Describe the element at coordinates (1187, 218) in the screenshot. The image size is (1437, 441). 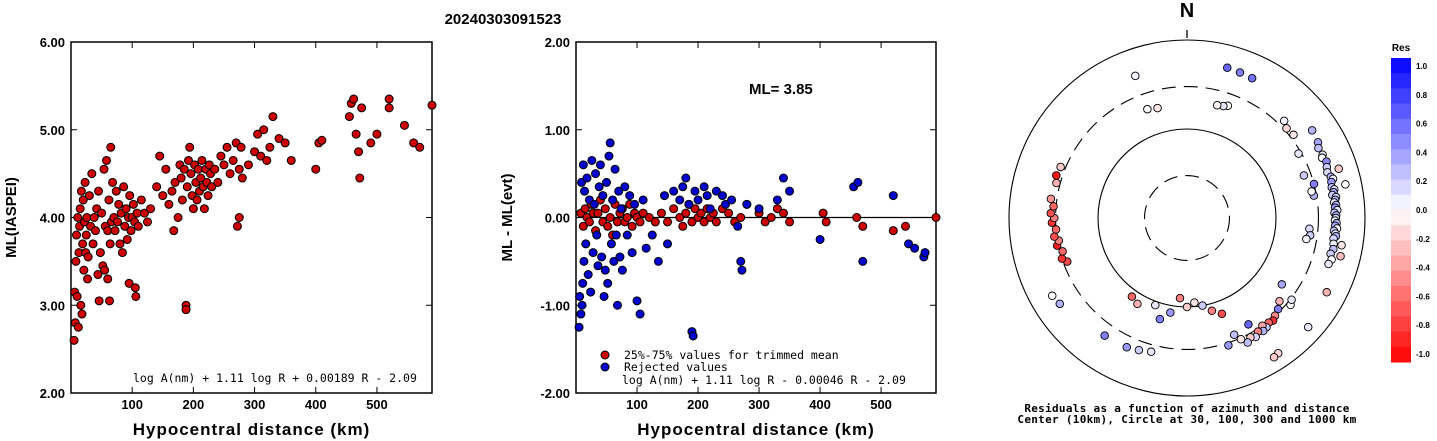
I see `distance-ring-300km` at that location.